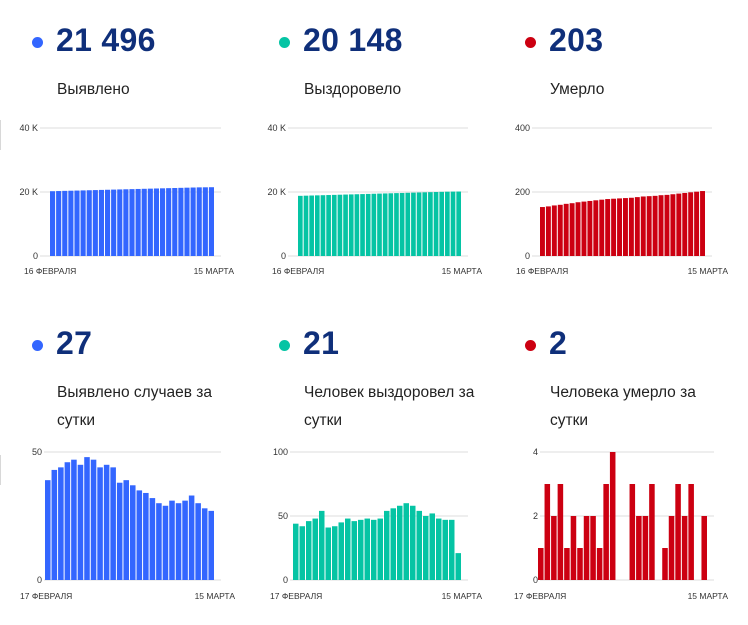  What do you see at coordinates (577, 89) in the screenshot?
I see `total-died-label: Умерло` at bounding box center [577, 89].